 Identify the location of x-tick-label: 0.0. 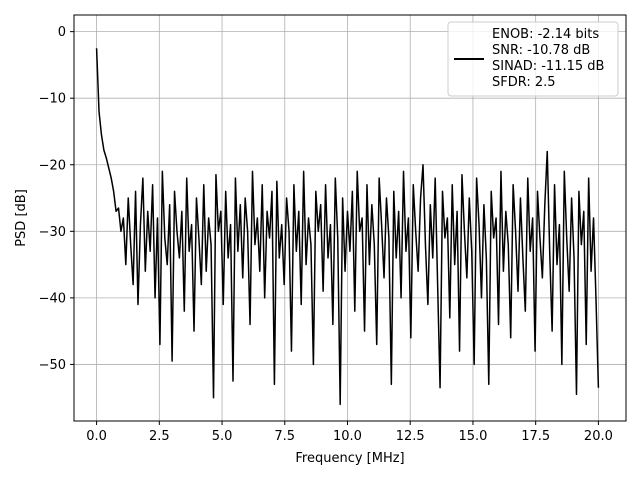
(96, 436).